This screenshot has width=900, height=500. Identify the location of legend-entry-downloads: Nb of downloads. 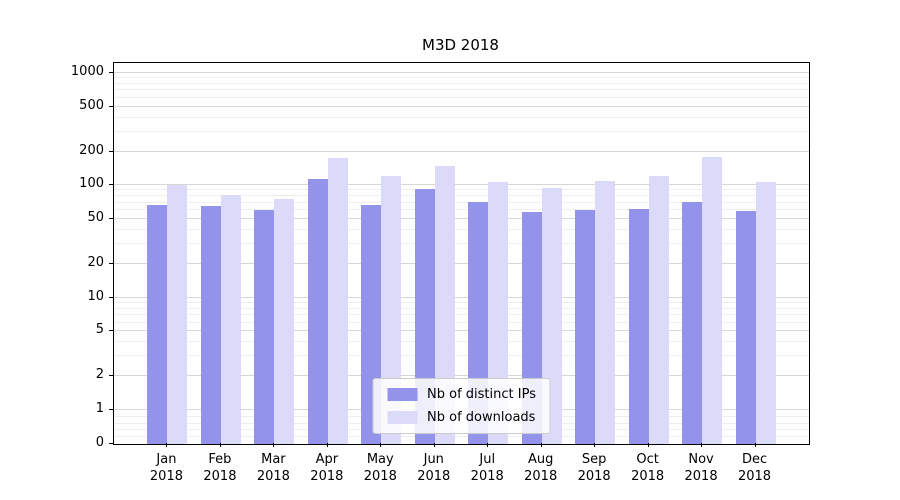
(461, 417).